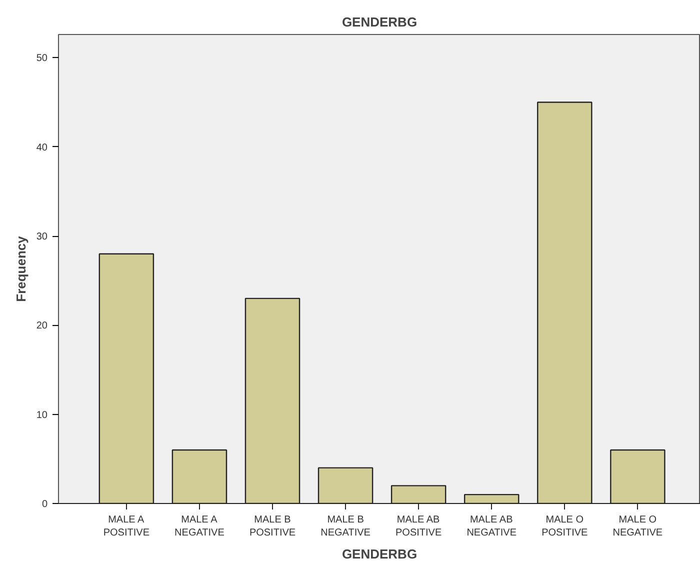 The width and height of the screenshot is (700, 564). Describe the element at coordinates (565, 526) in the screenshot. I see `x-tick-label: MALE O POSITIVE` at that location.